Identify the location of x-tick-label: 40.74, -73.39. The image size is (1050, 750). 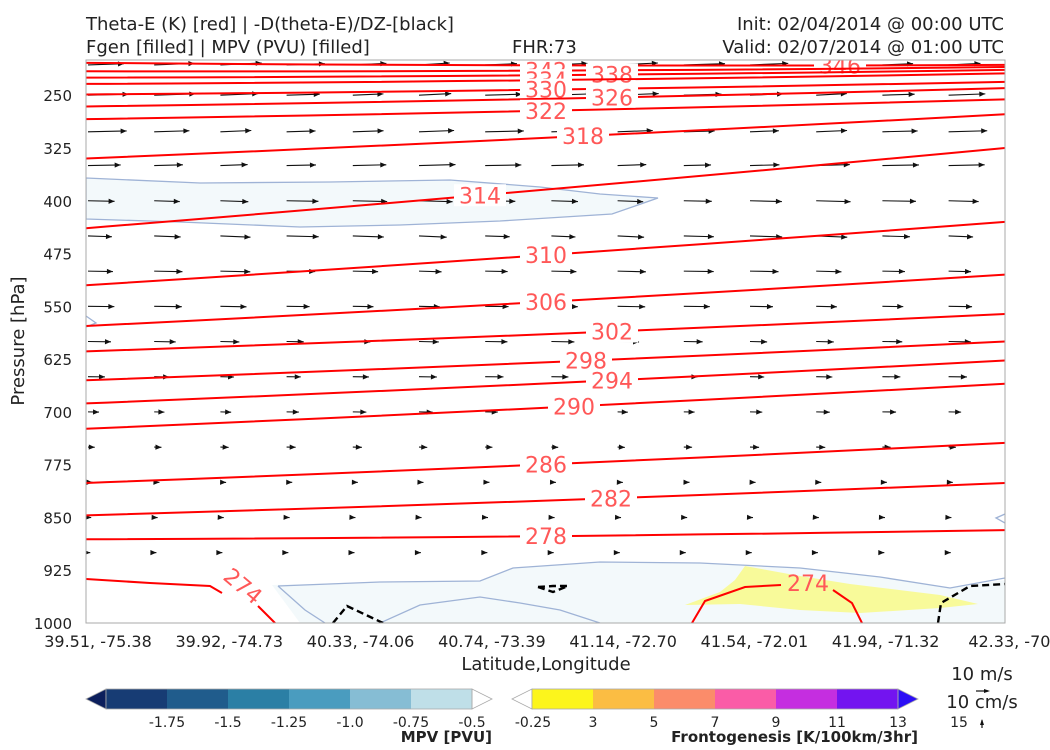
(492, 641).